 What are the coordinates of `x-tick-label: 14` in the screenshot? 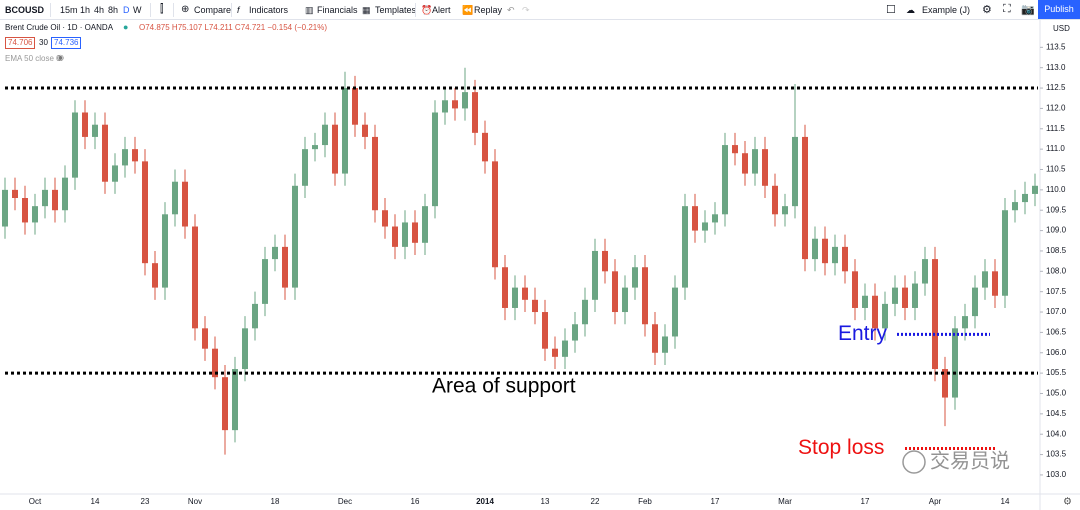 It's located at (95, 501).